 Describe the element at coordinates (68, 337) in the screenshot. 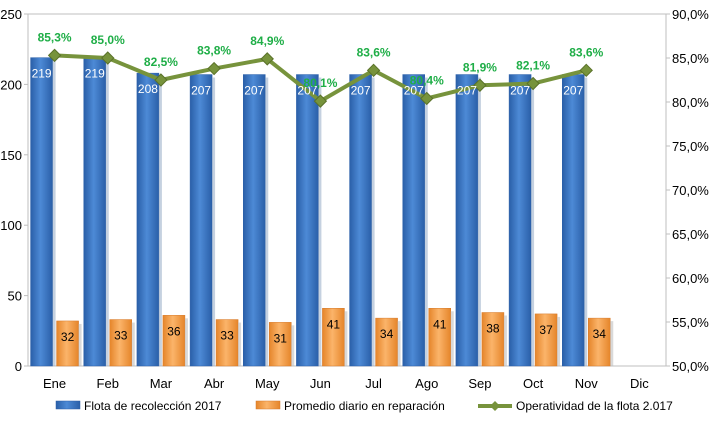

I see `bar-label-reparacion: 32` at that location.